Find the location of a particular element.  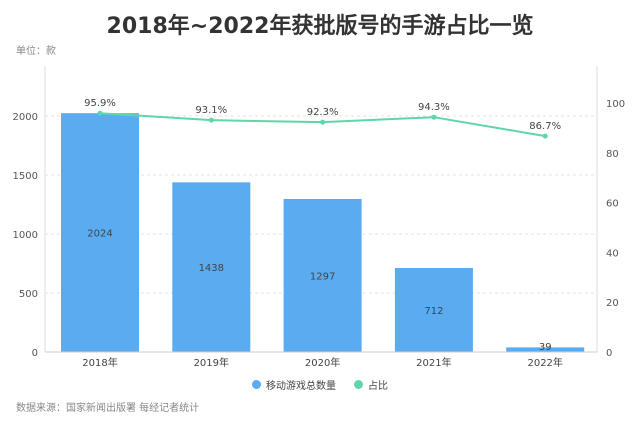

legend-item-ratio: 占比 is located at coordinates (371, 384).